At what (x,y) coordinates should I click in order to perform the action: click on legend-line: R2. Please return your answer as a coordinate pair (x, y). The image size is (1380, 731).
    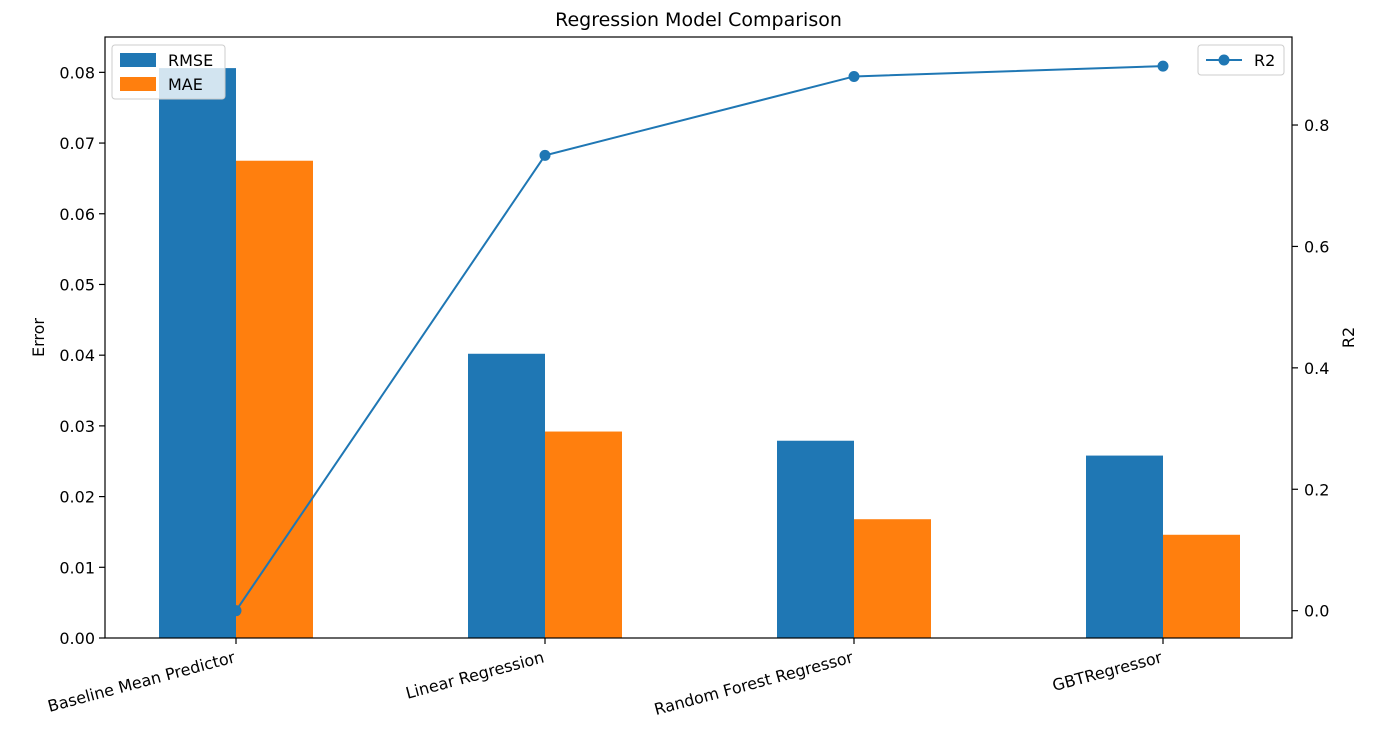
    Looking at the image, I should click on (1241, 60).